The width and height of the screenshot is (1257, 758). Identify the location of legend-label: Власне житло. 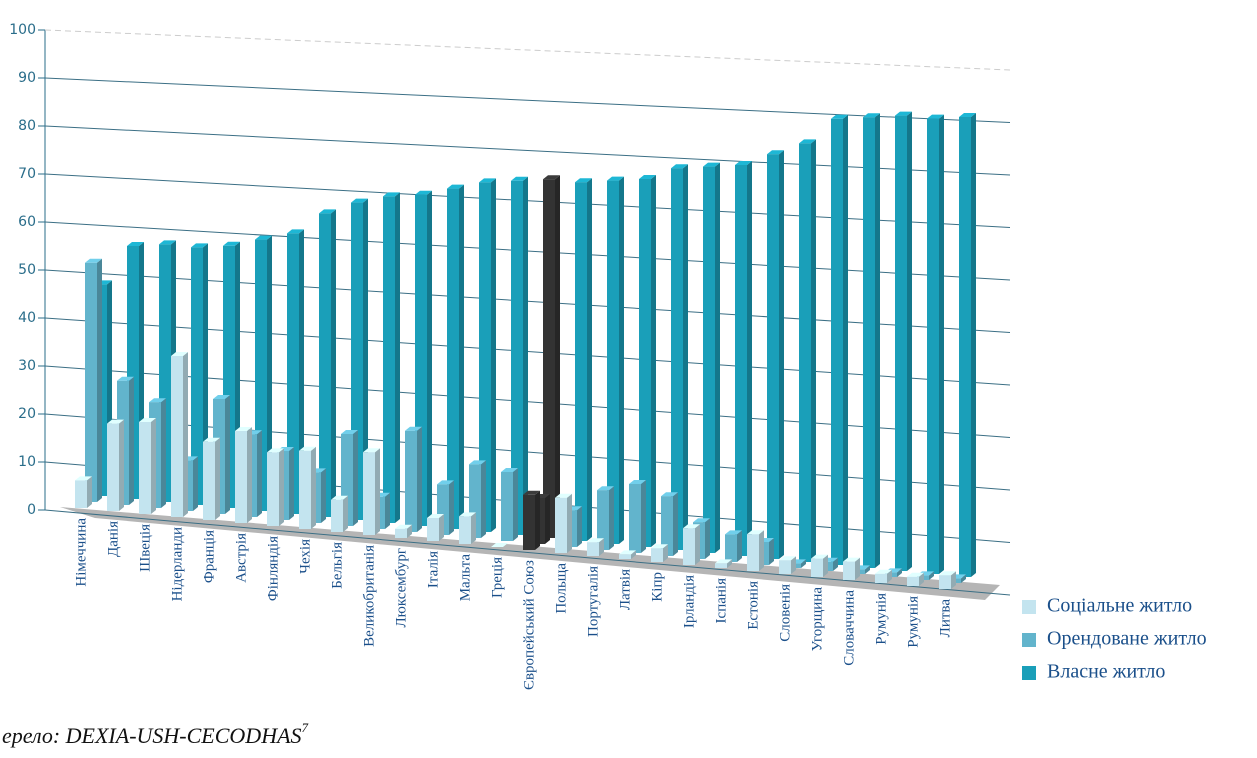
(1106, 672).